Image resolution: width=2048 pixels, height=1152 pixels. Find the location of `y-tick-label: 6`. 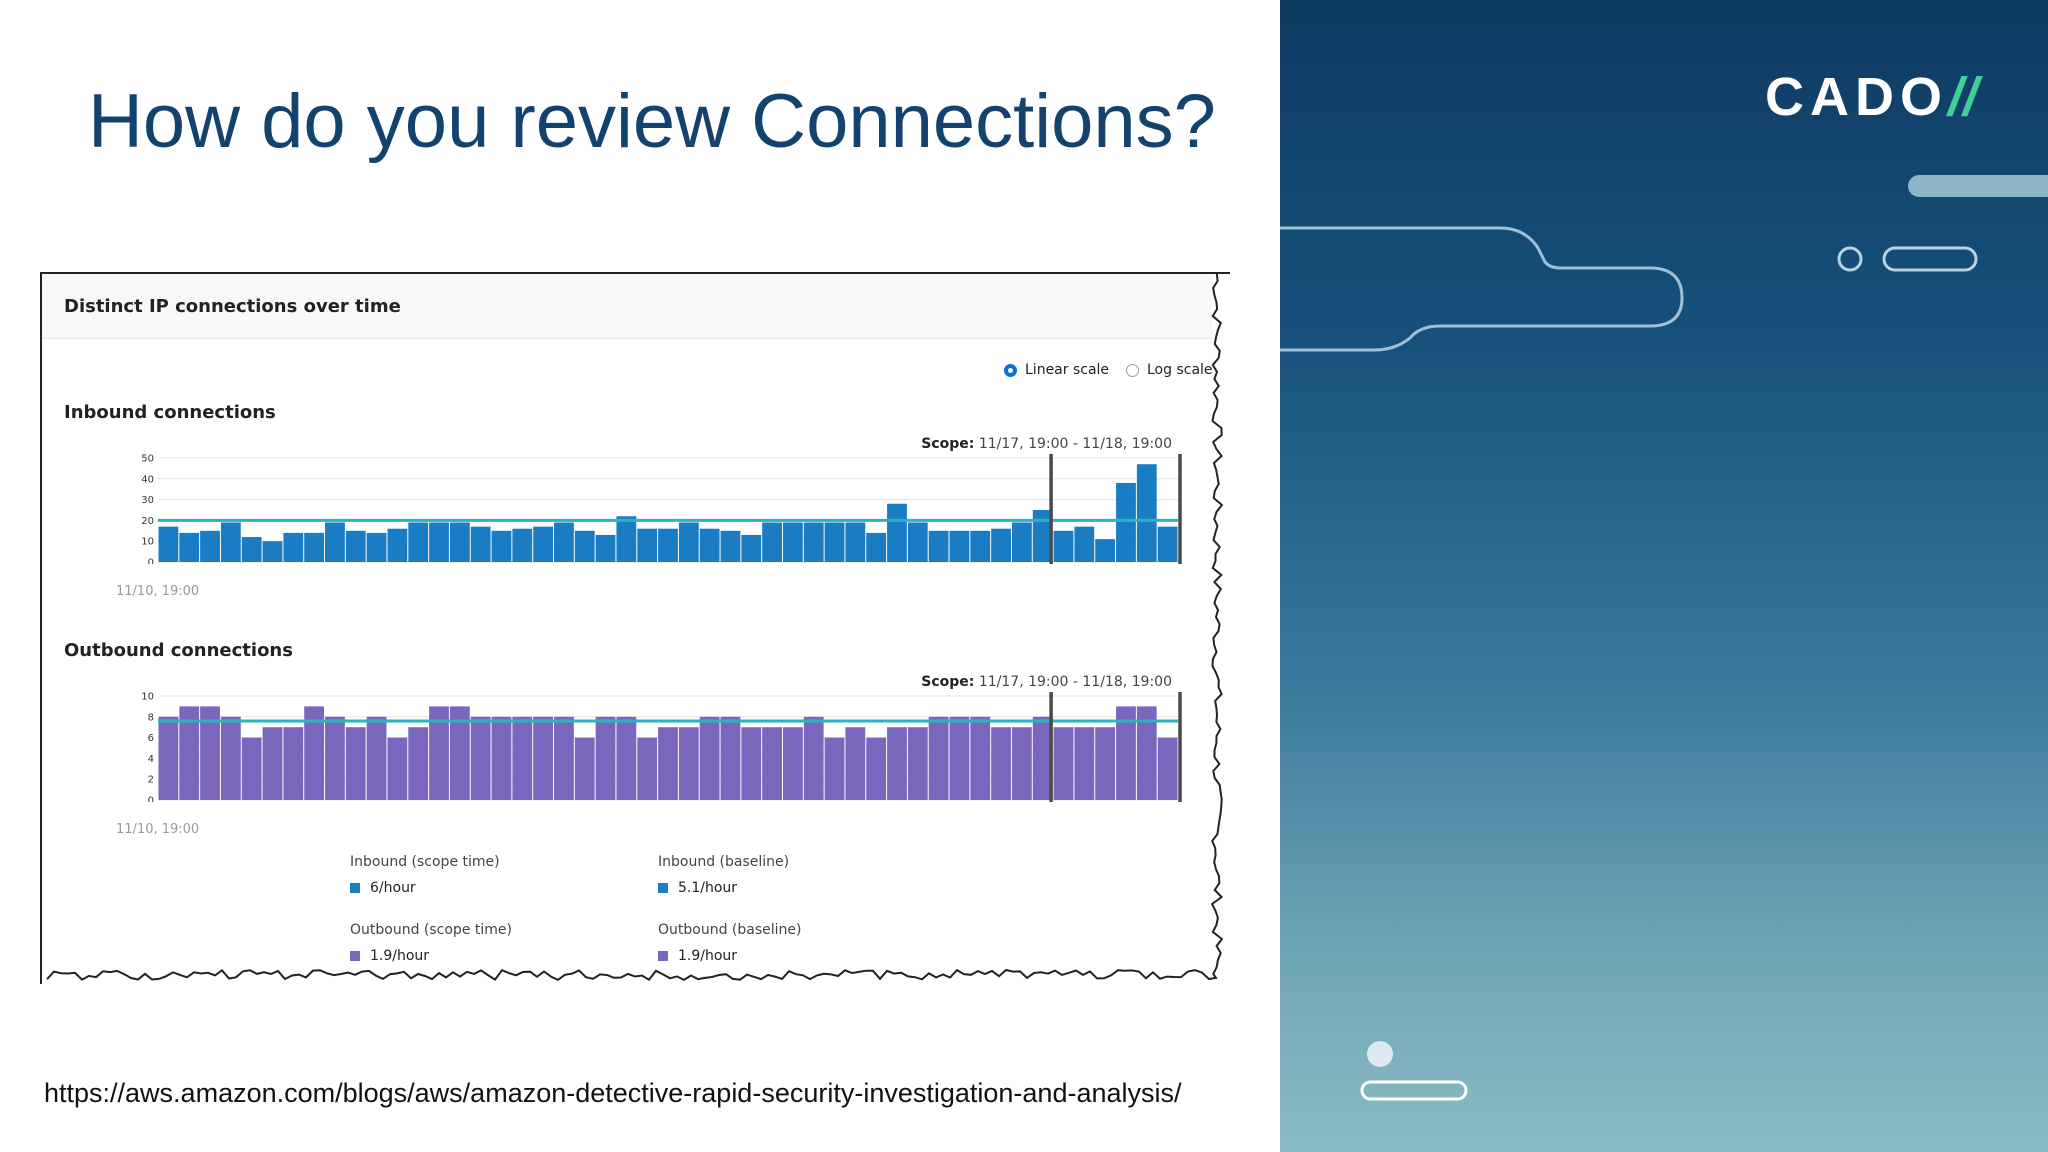

y-tick-label: 6 is located at coordinates (151, 738).